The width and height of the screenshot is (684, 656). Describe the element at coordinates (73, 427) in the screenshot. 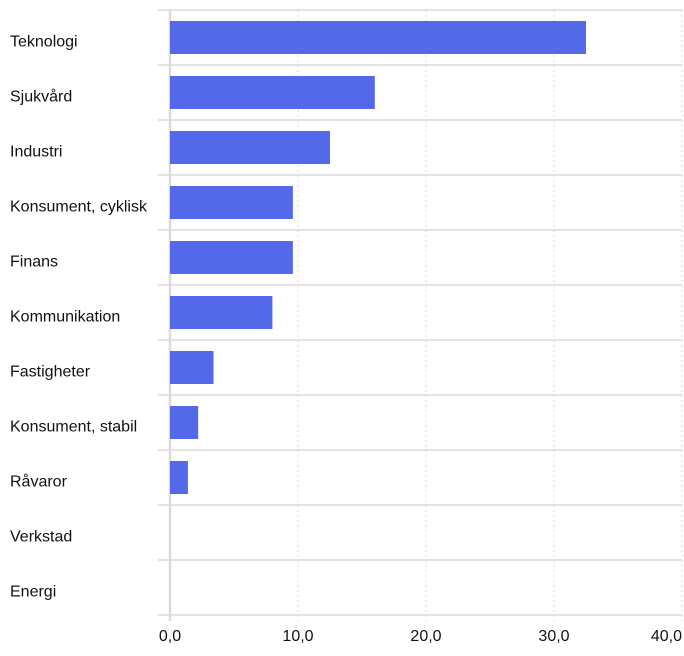

I see `category-label: Konsument, stabil` at that location.